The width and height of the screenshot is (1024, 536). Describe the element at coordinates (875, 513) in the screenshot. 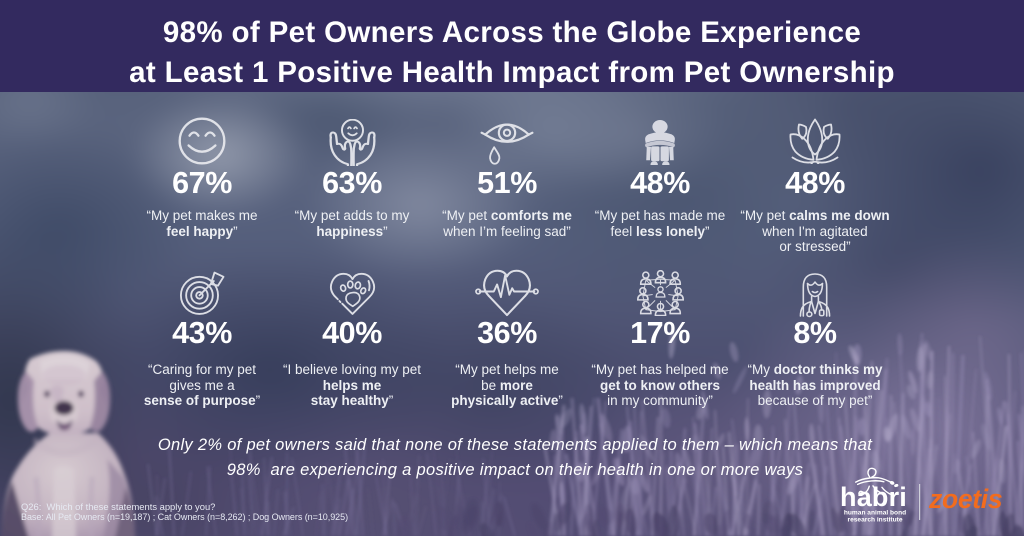

I see `svg-text: human animal bond` at that location.